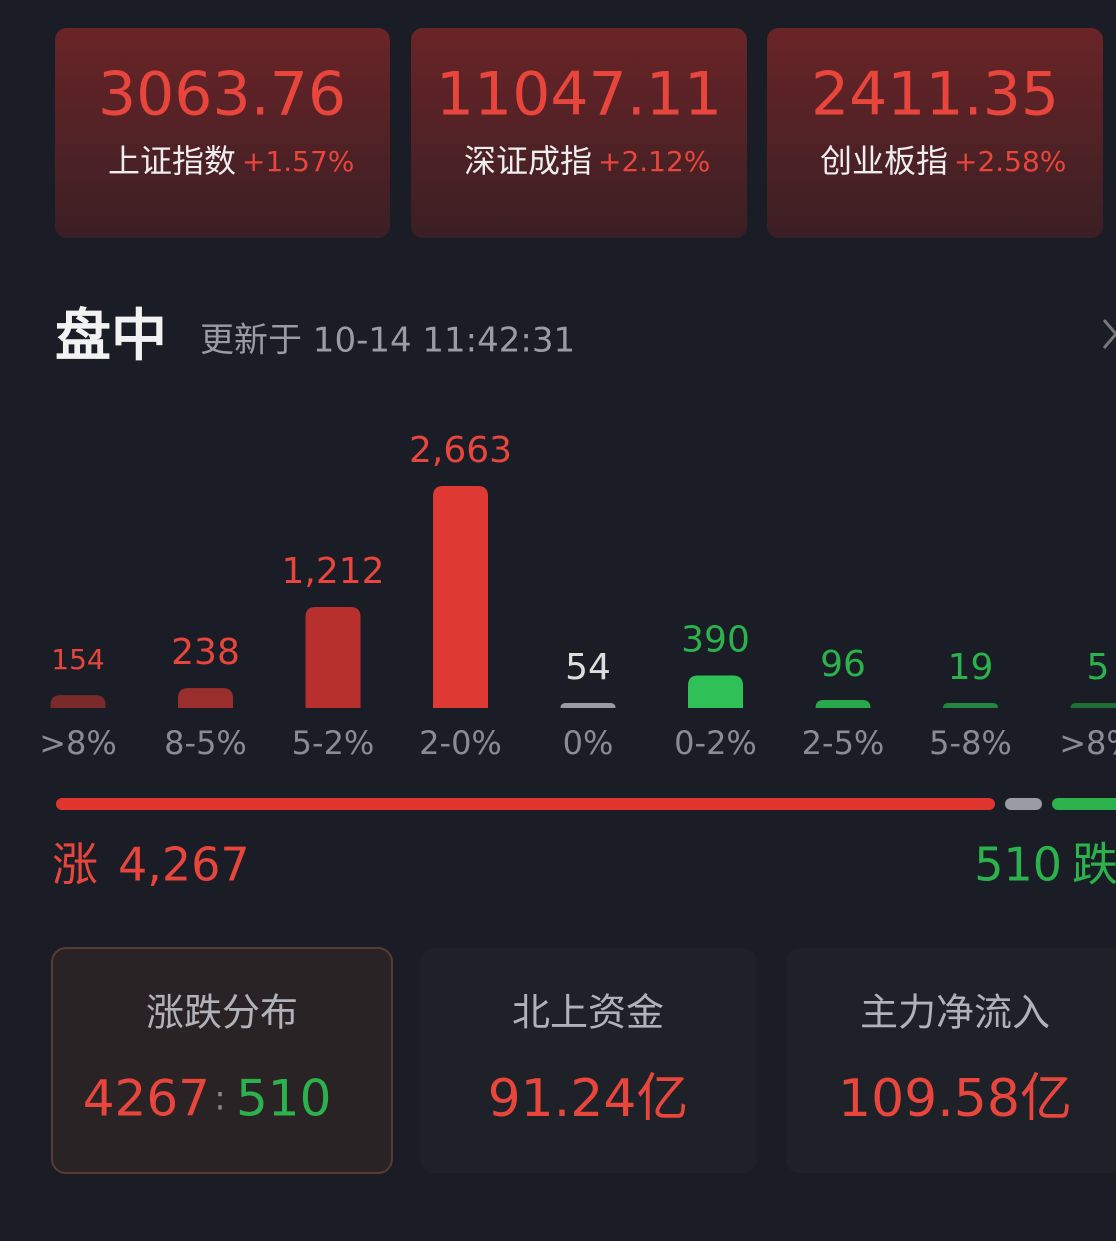 This screenshot has width=1116, height=1241. I want to click on category-label: 5-2%, so click(333, 743).